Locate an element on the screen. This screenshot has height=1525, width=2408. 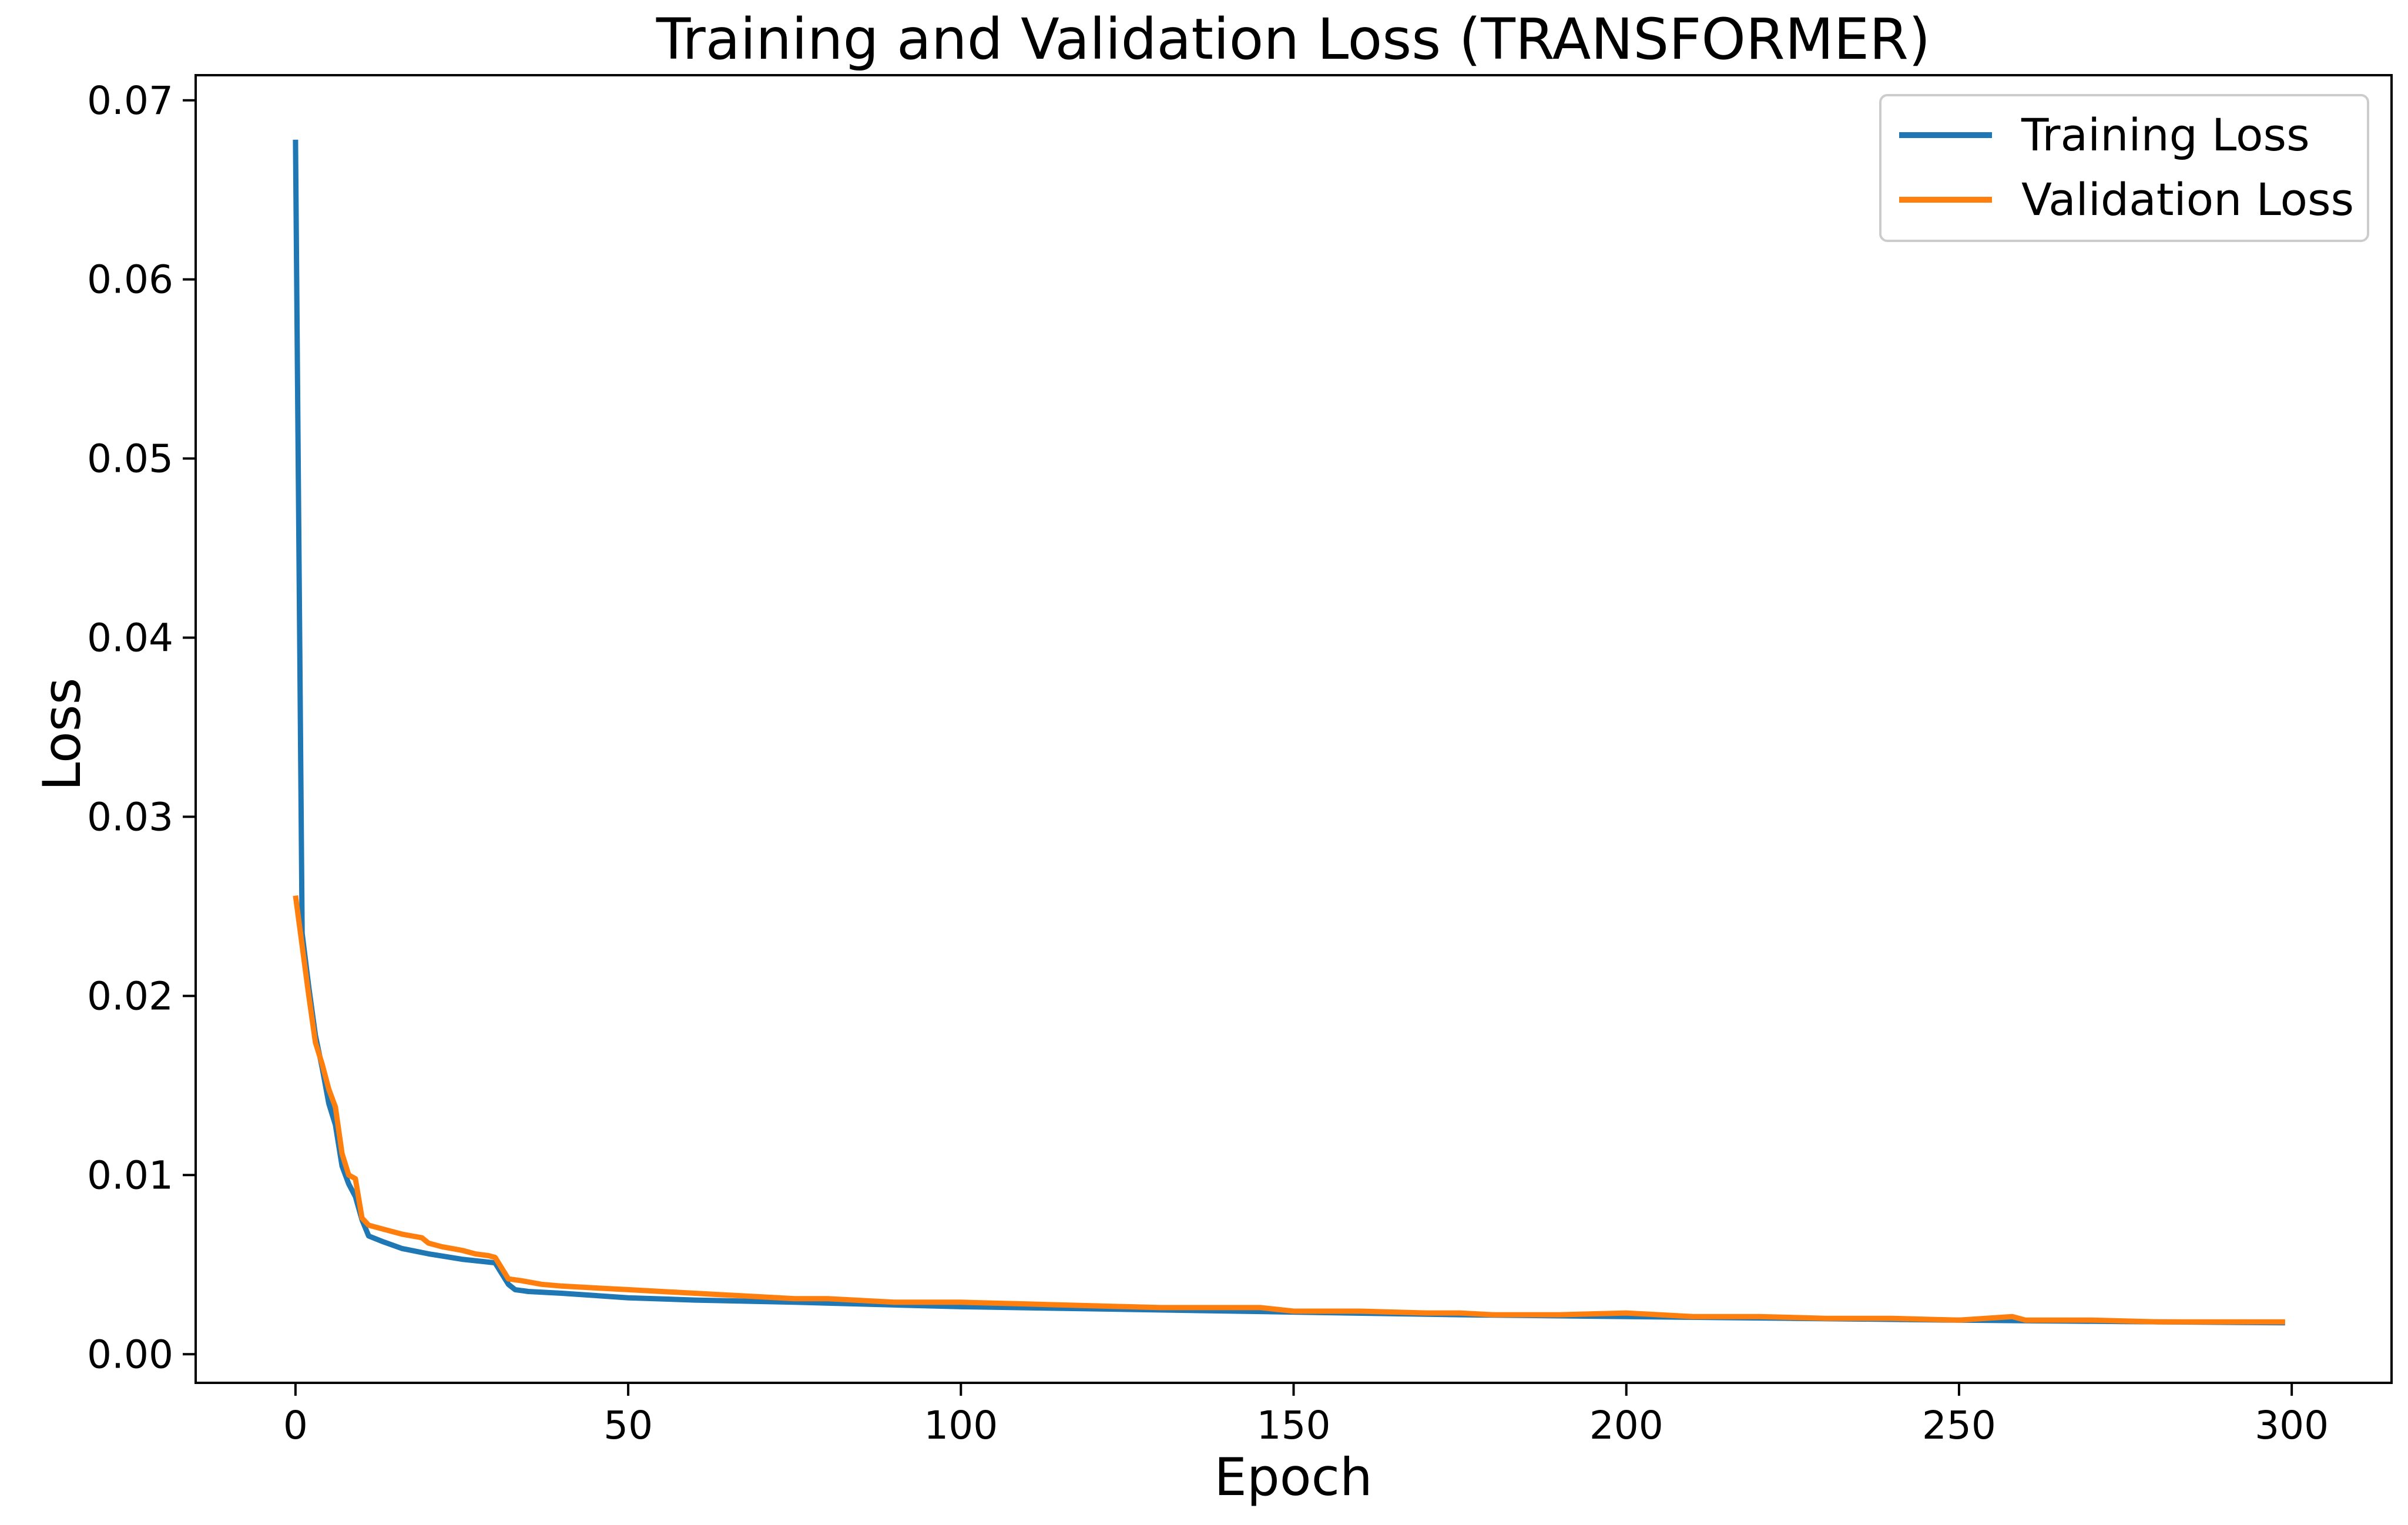
legend-label-training: Training Loss is located at coordinates (2166, 135).